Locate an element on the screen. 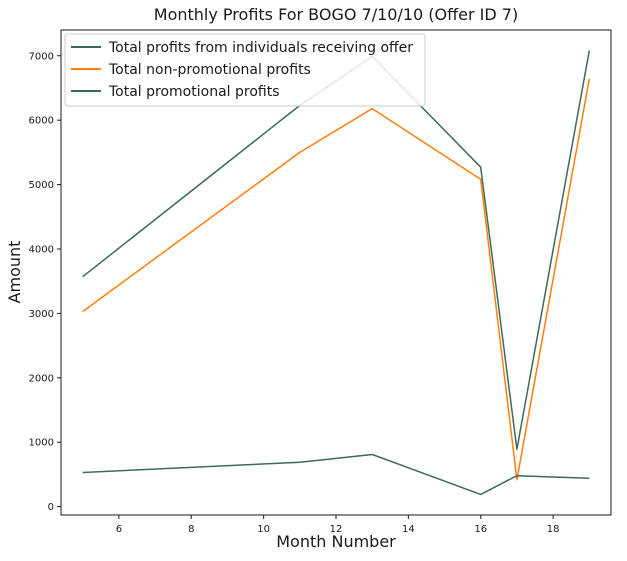 This screenshot has height=561, width=627. x-tick-label: 10 is located at coordinates (263, 529).